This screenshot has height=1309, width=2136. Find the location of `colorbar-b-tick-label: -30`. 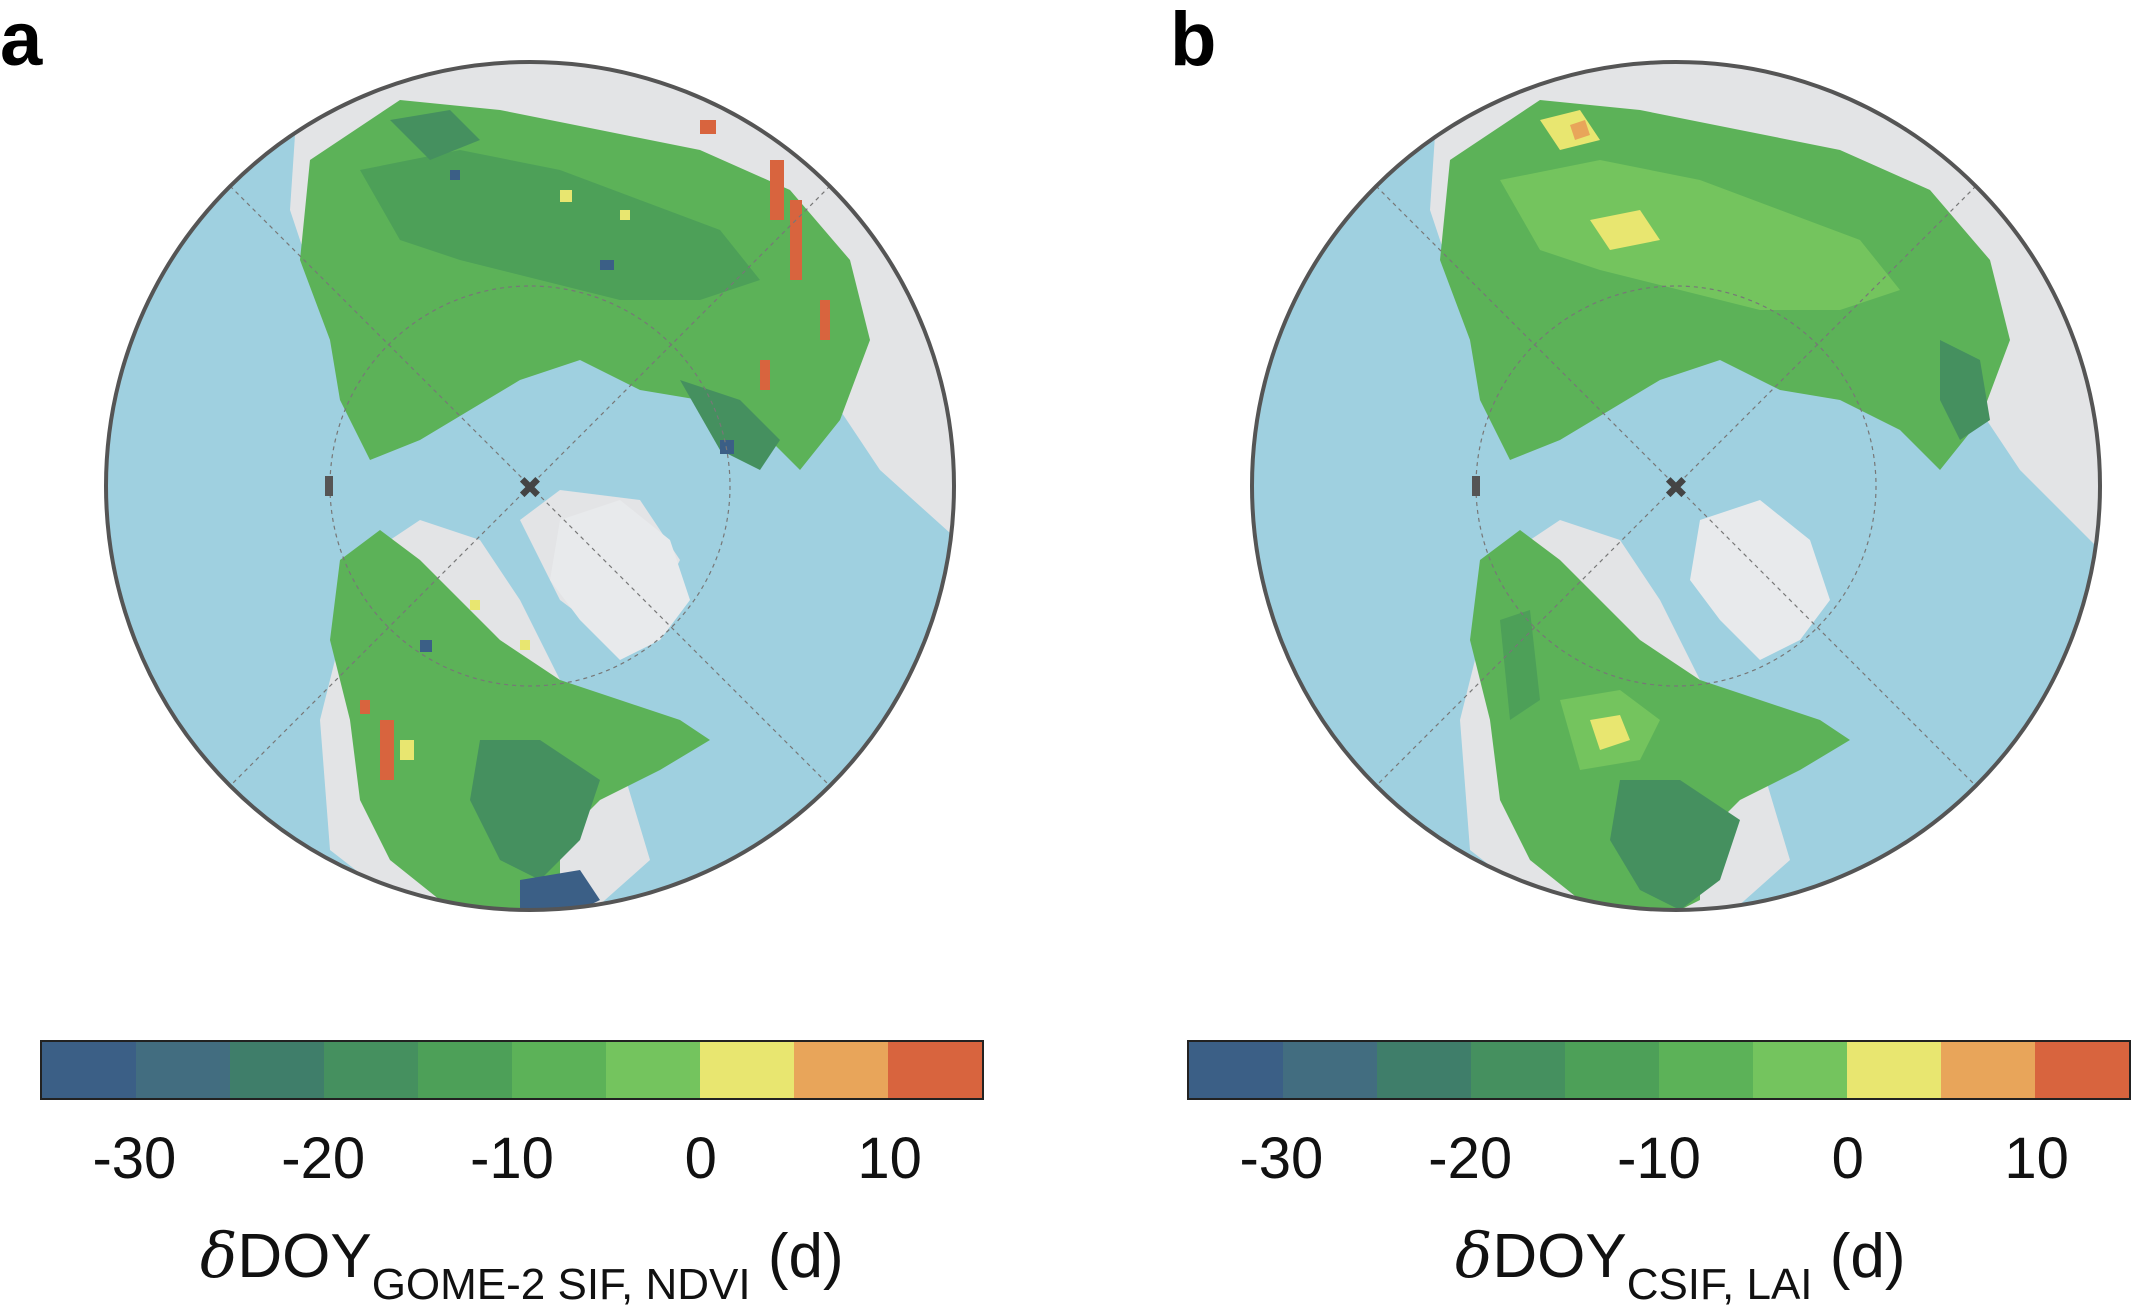

colorbar-b-tick-label: -30 is located at coordinates (1281, 1158).